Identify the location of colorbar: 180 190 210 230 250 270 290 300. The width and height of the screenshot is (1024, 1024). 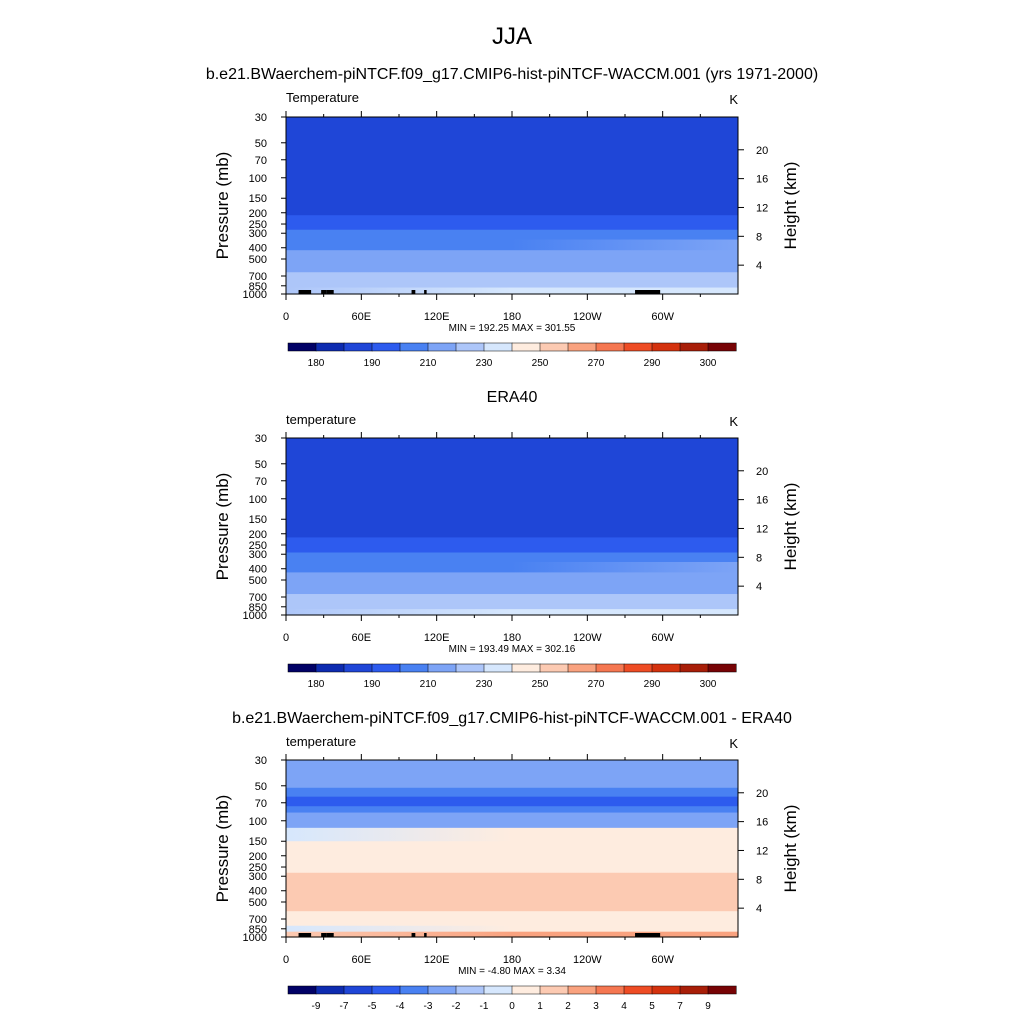
(512, 676).